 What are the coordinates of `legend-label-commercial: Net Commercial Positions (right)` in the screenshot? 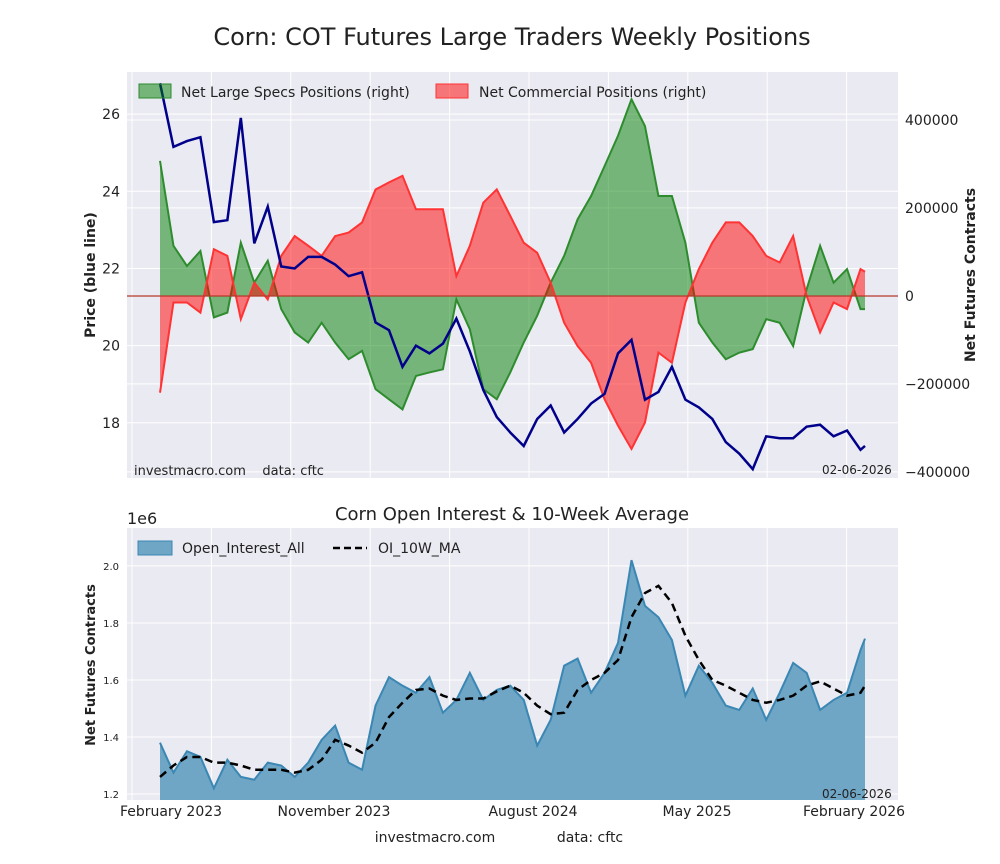 It's located at (592, 93).